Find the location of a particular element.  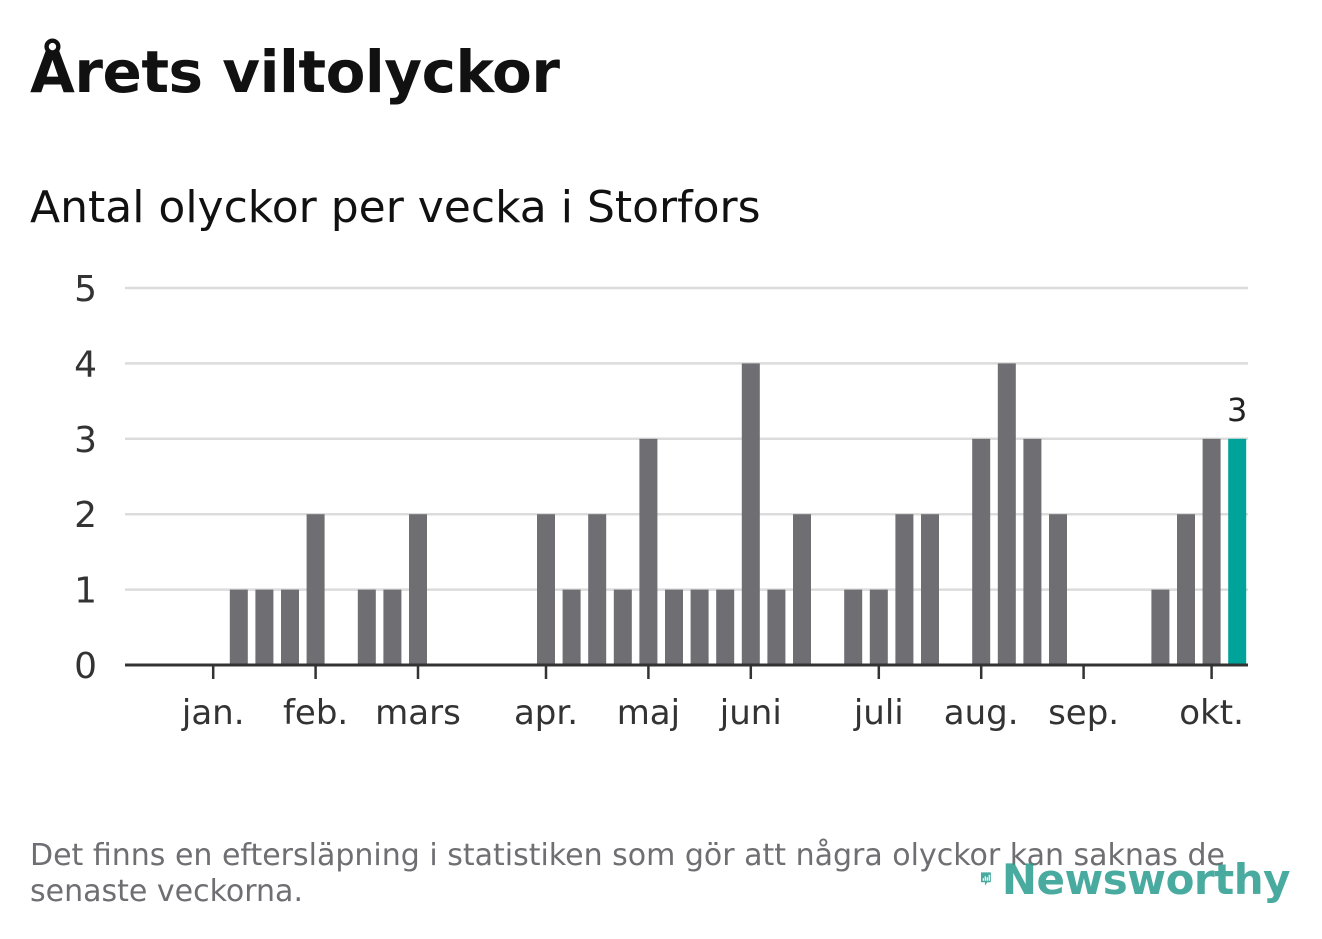

x-tick-label: mars is located at coordinates (418, 713).